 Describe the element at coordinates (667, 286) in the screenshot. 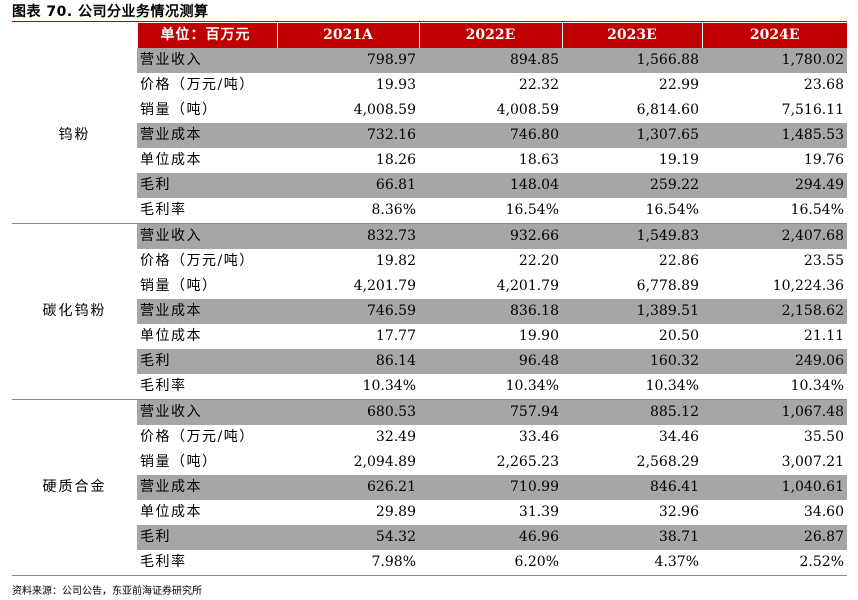

I see `value-cell: 6,778.89` at that location.